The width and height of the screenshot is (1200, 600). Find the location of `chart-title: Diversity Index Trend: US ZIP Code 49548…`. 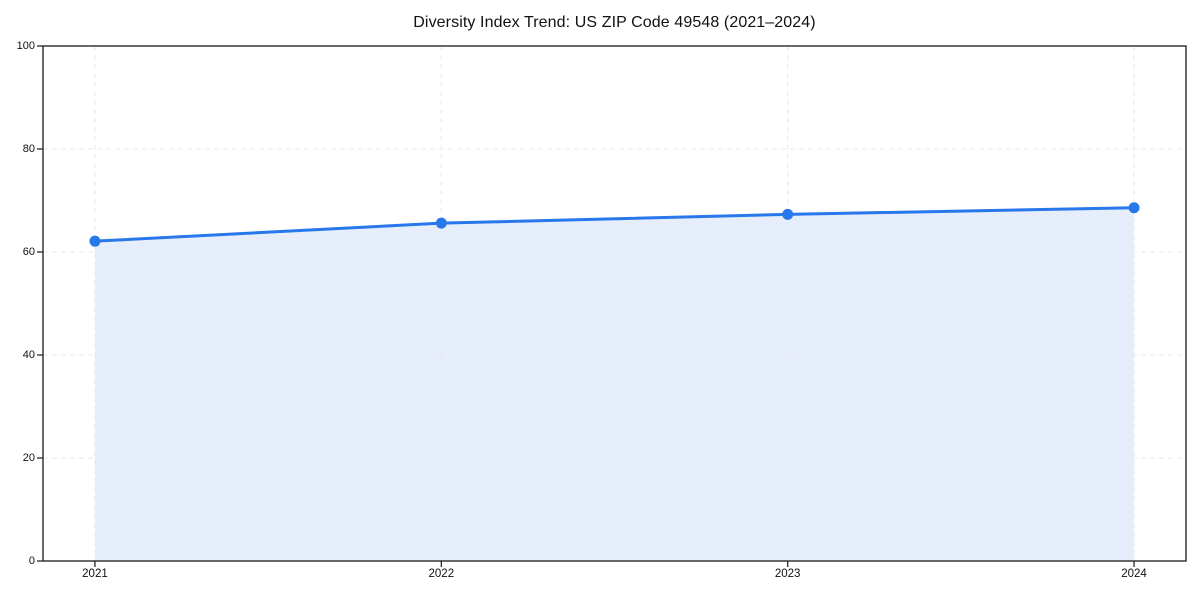

chart-title: Diversity Index Trend: US ZIP Code 49548… is located at coordinates (614, 22).